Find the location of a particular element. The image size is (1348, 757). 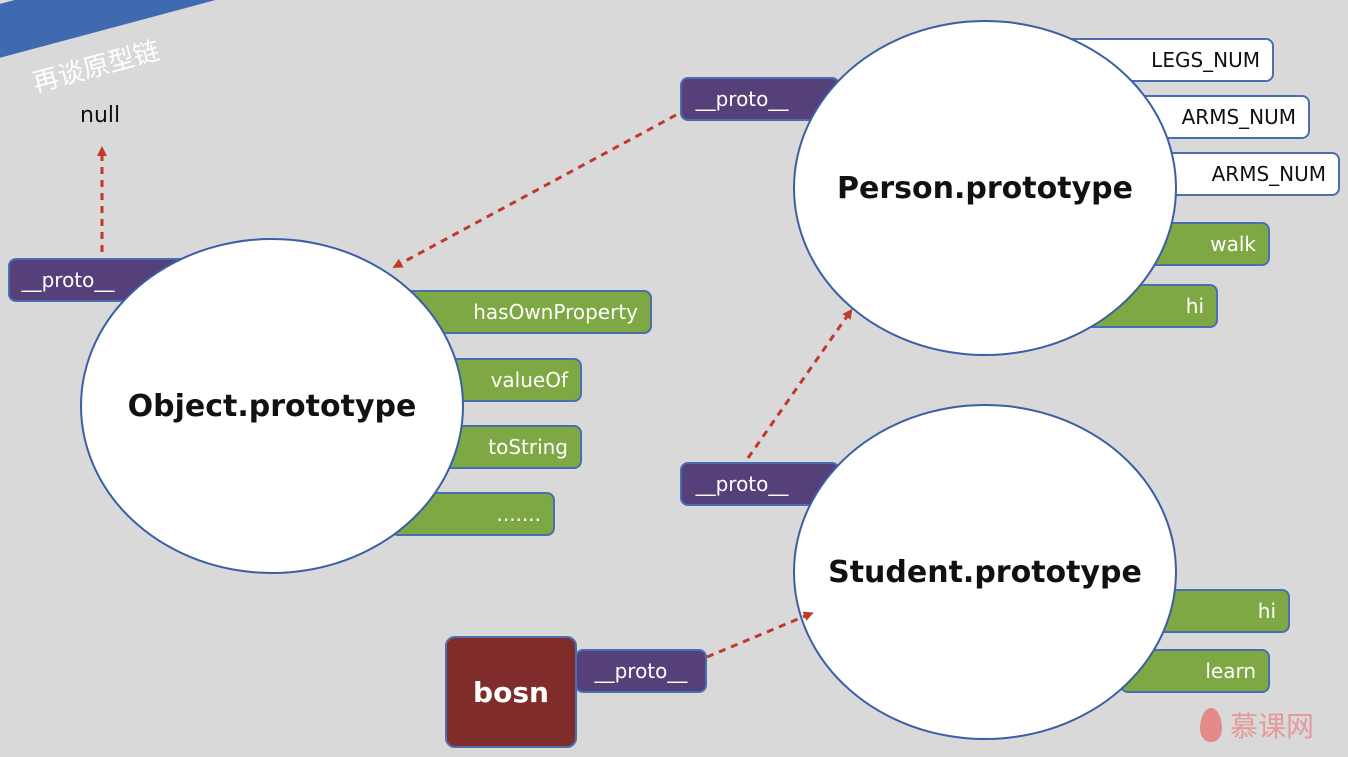

arrow-student-to-person is located at coordinates (799, 385).